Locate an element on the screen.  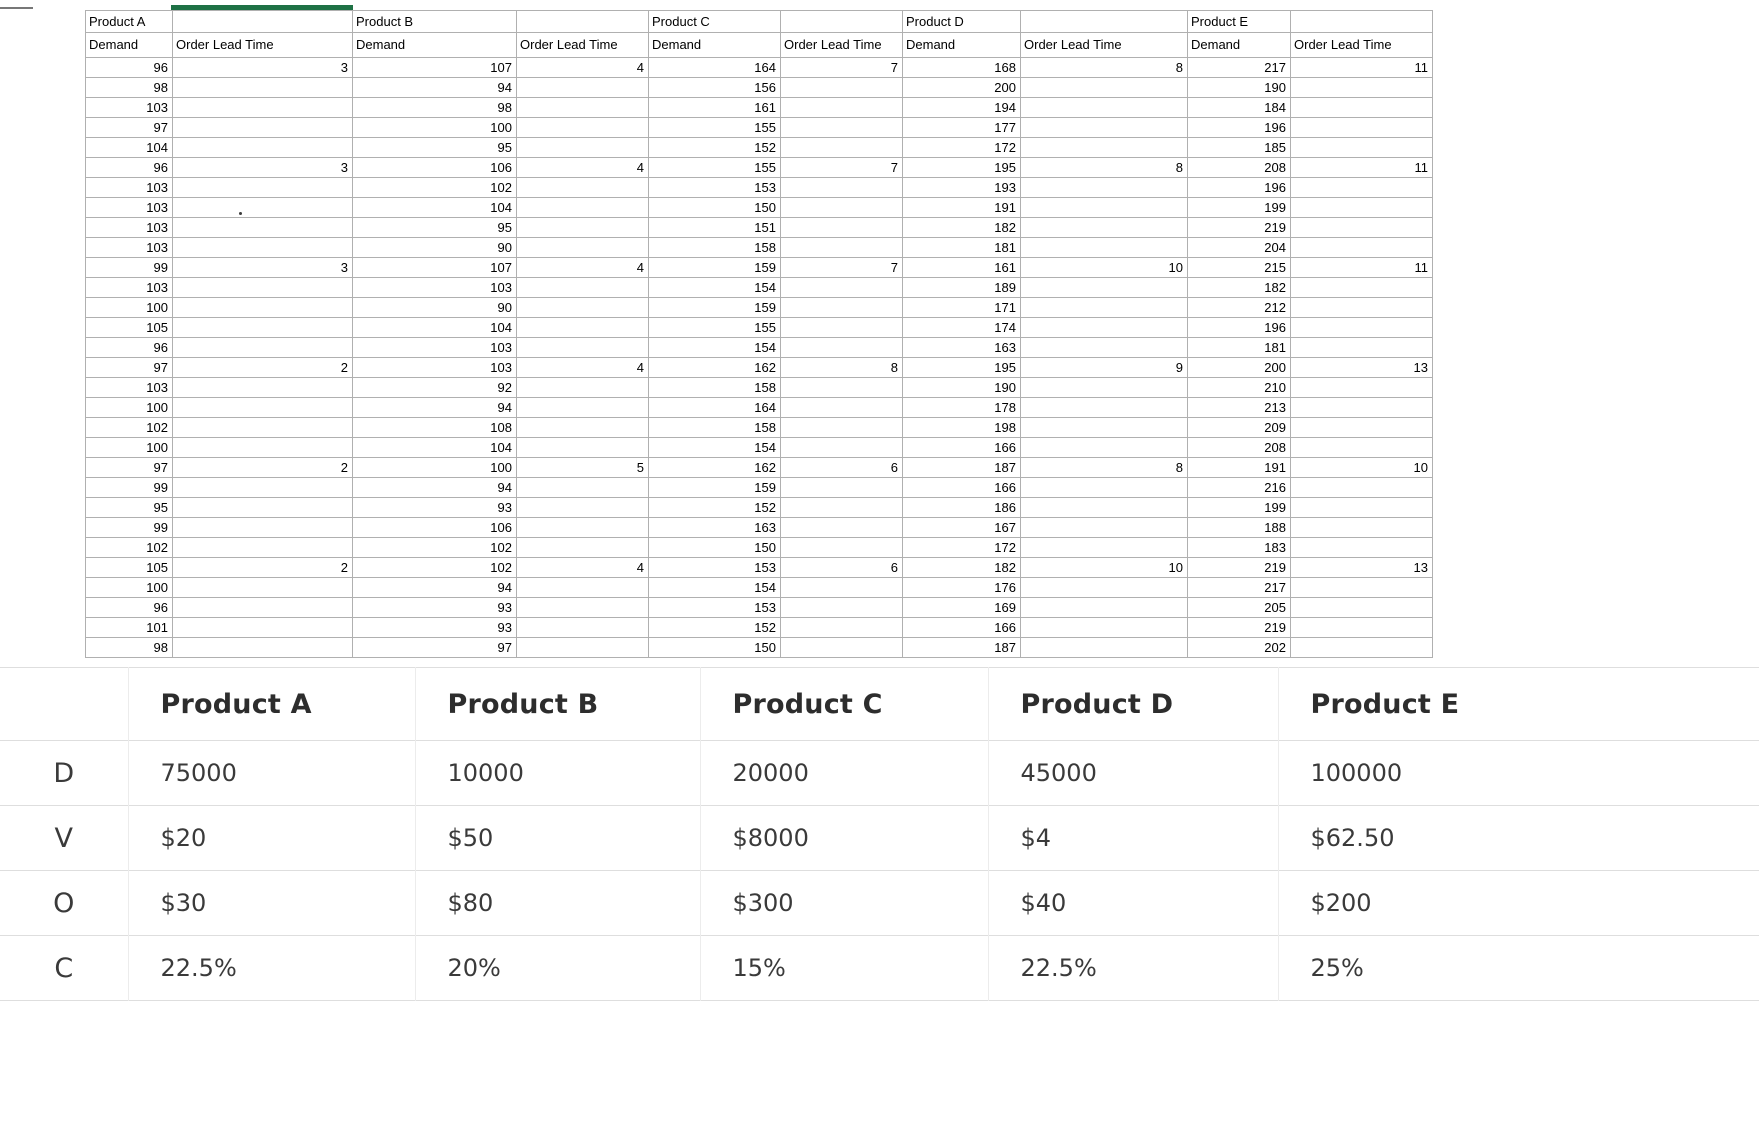
demand-cell-2-6: 155 is located at coordinates (714, 167).